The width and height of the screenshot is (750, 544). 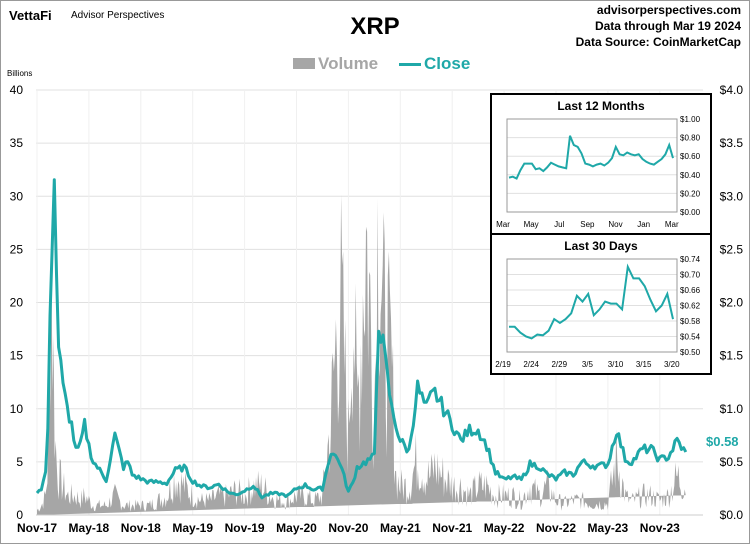 I want to click on inset-x-tick: 2/24, so click(x=531, y=364).